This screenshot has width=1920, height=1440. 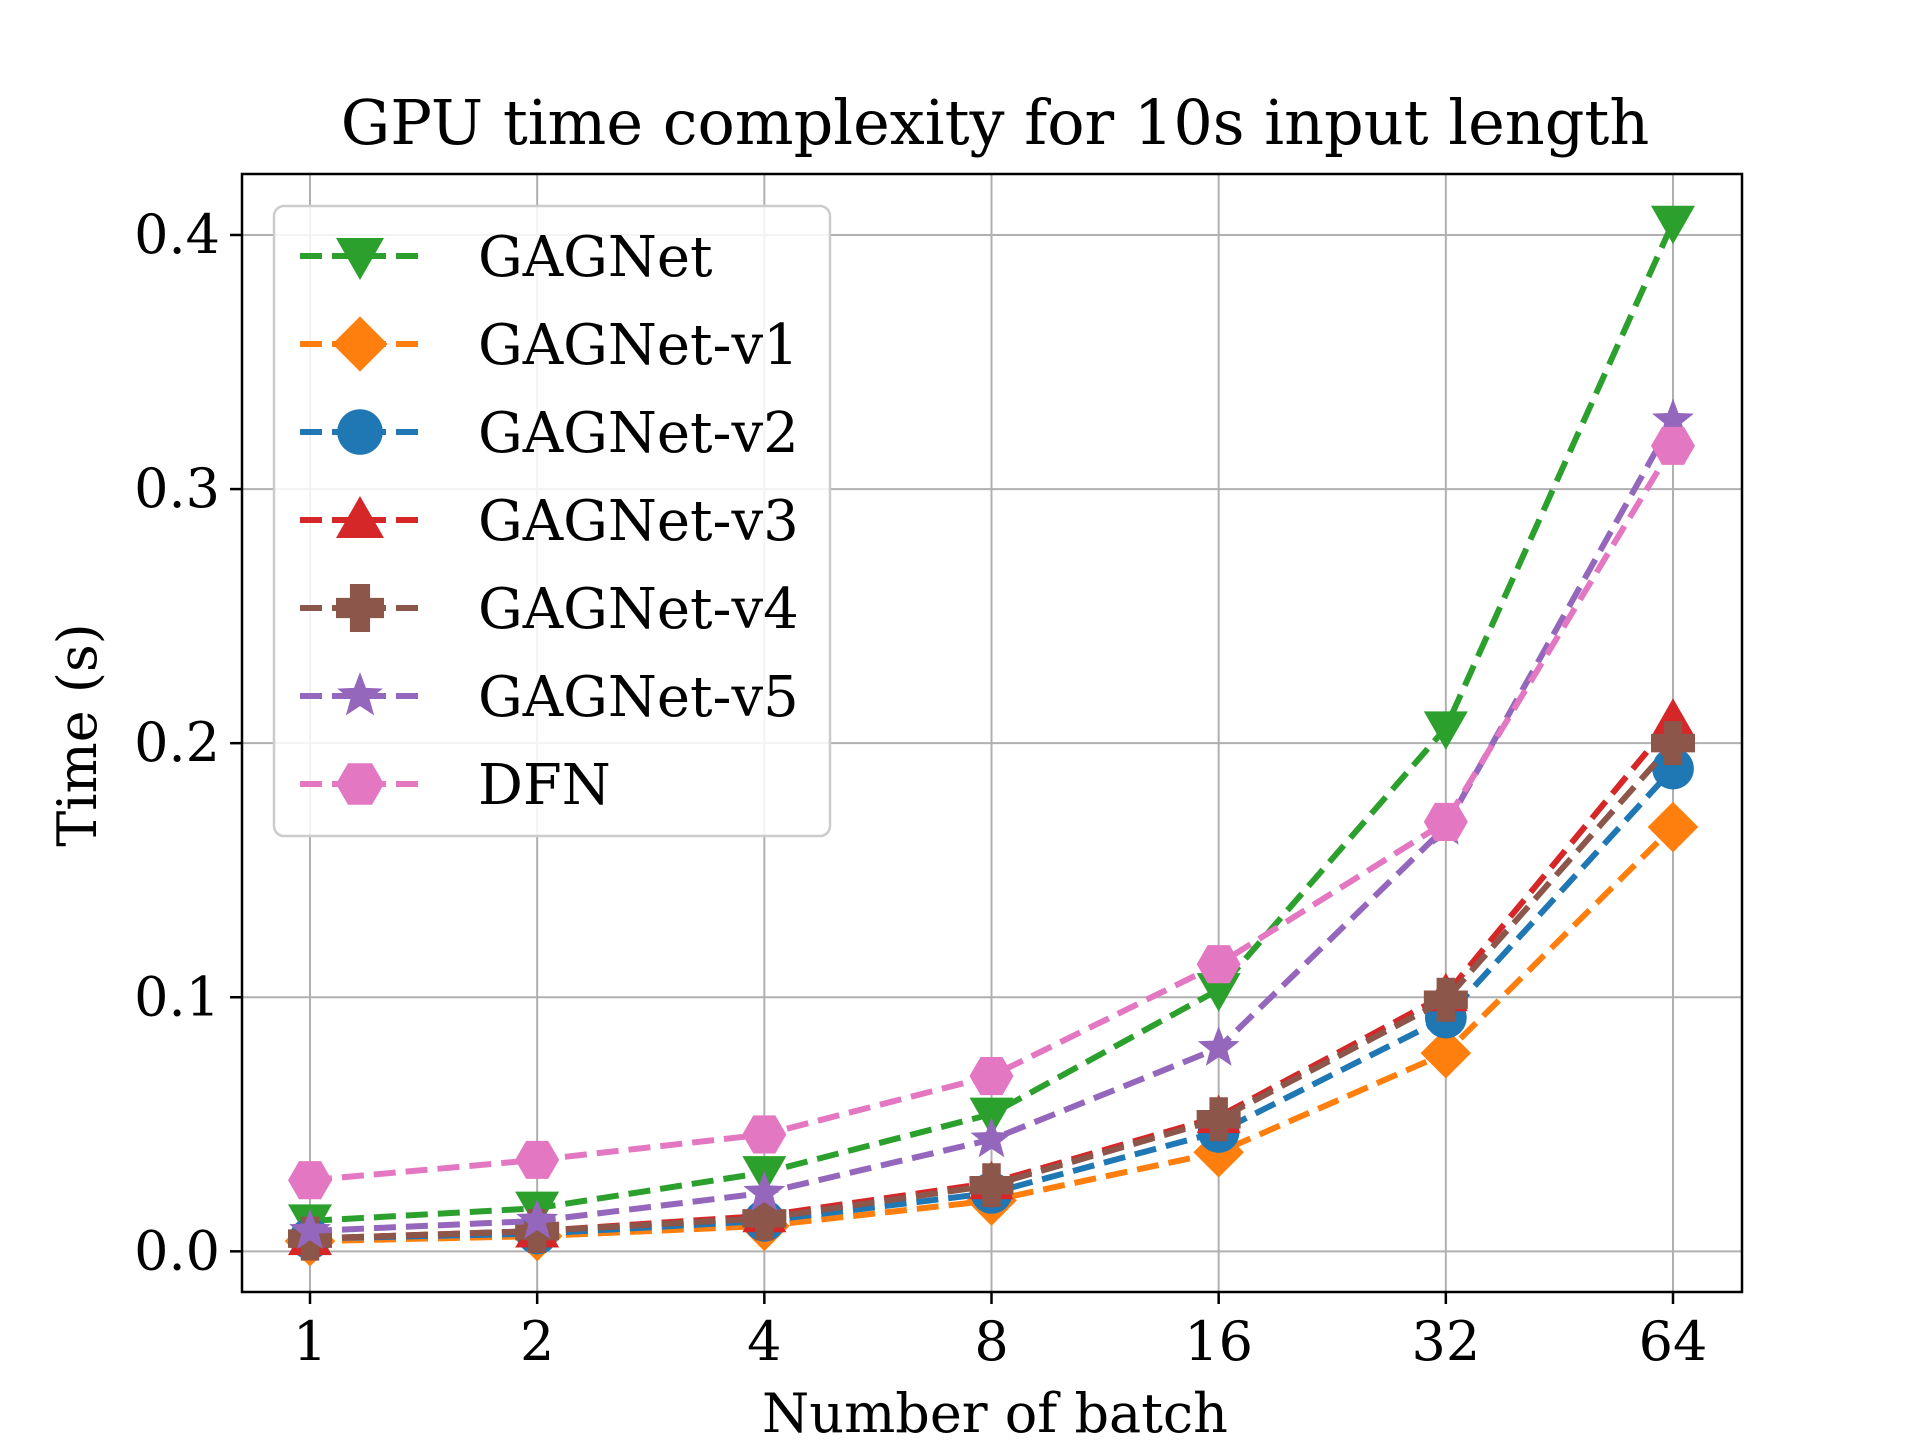 I want to click on chart-title: GPU time complexity for 10s input length, so click(x=995, y=122).